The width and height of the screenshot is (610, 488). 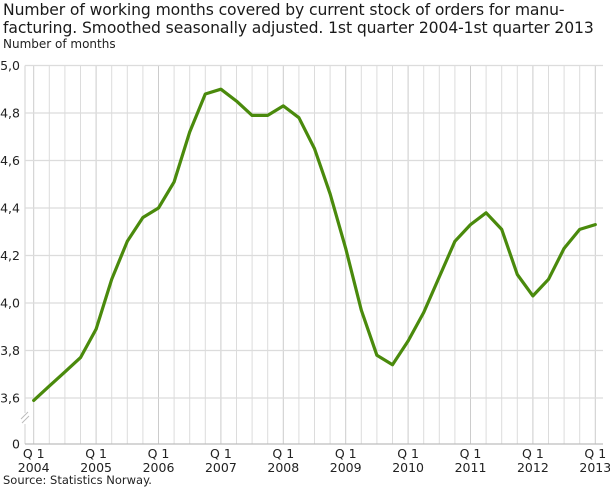 I want to click on y-tick-label: 0, so click(x=16, y=444).